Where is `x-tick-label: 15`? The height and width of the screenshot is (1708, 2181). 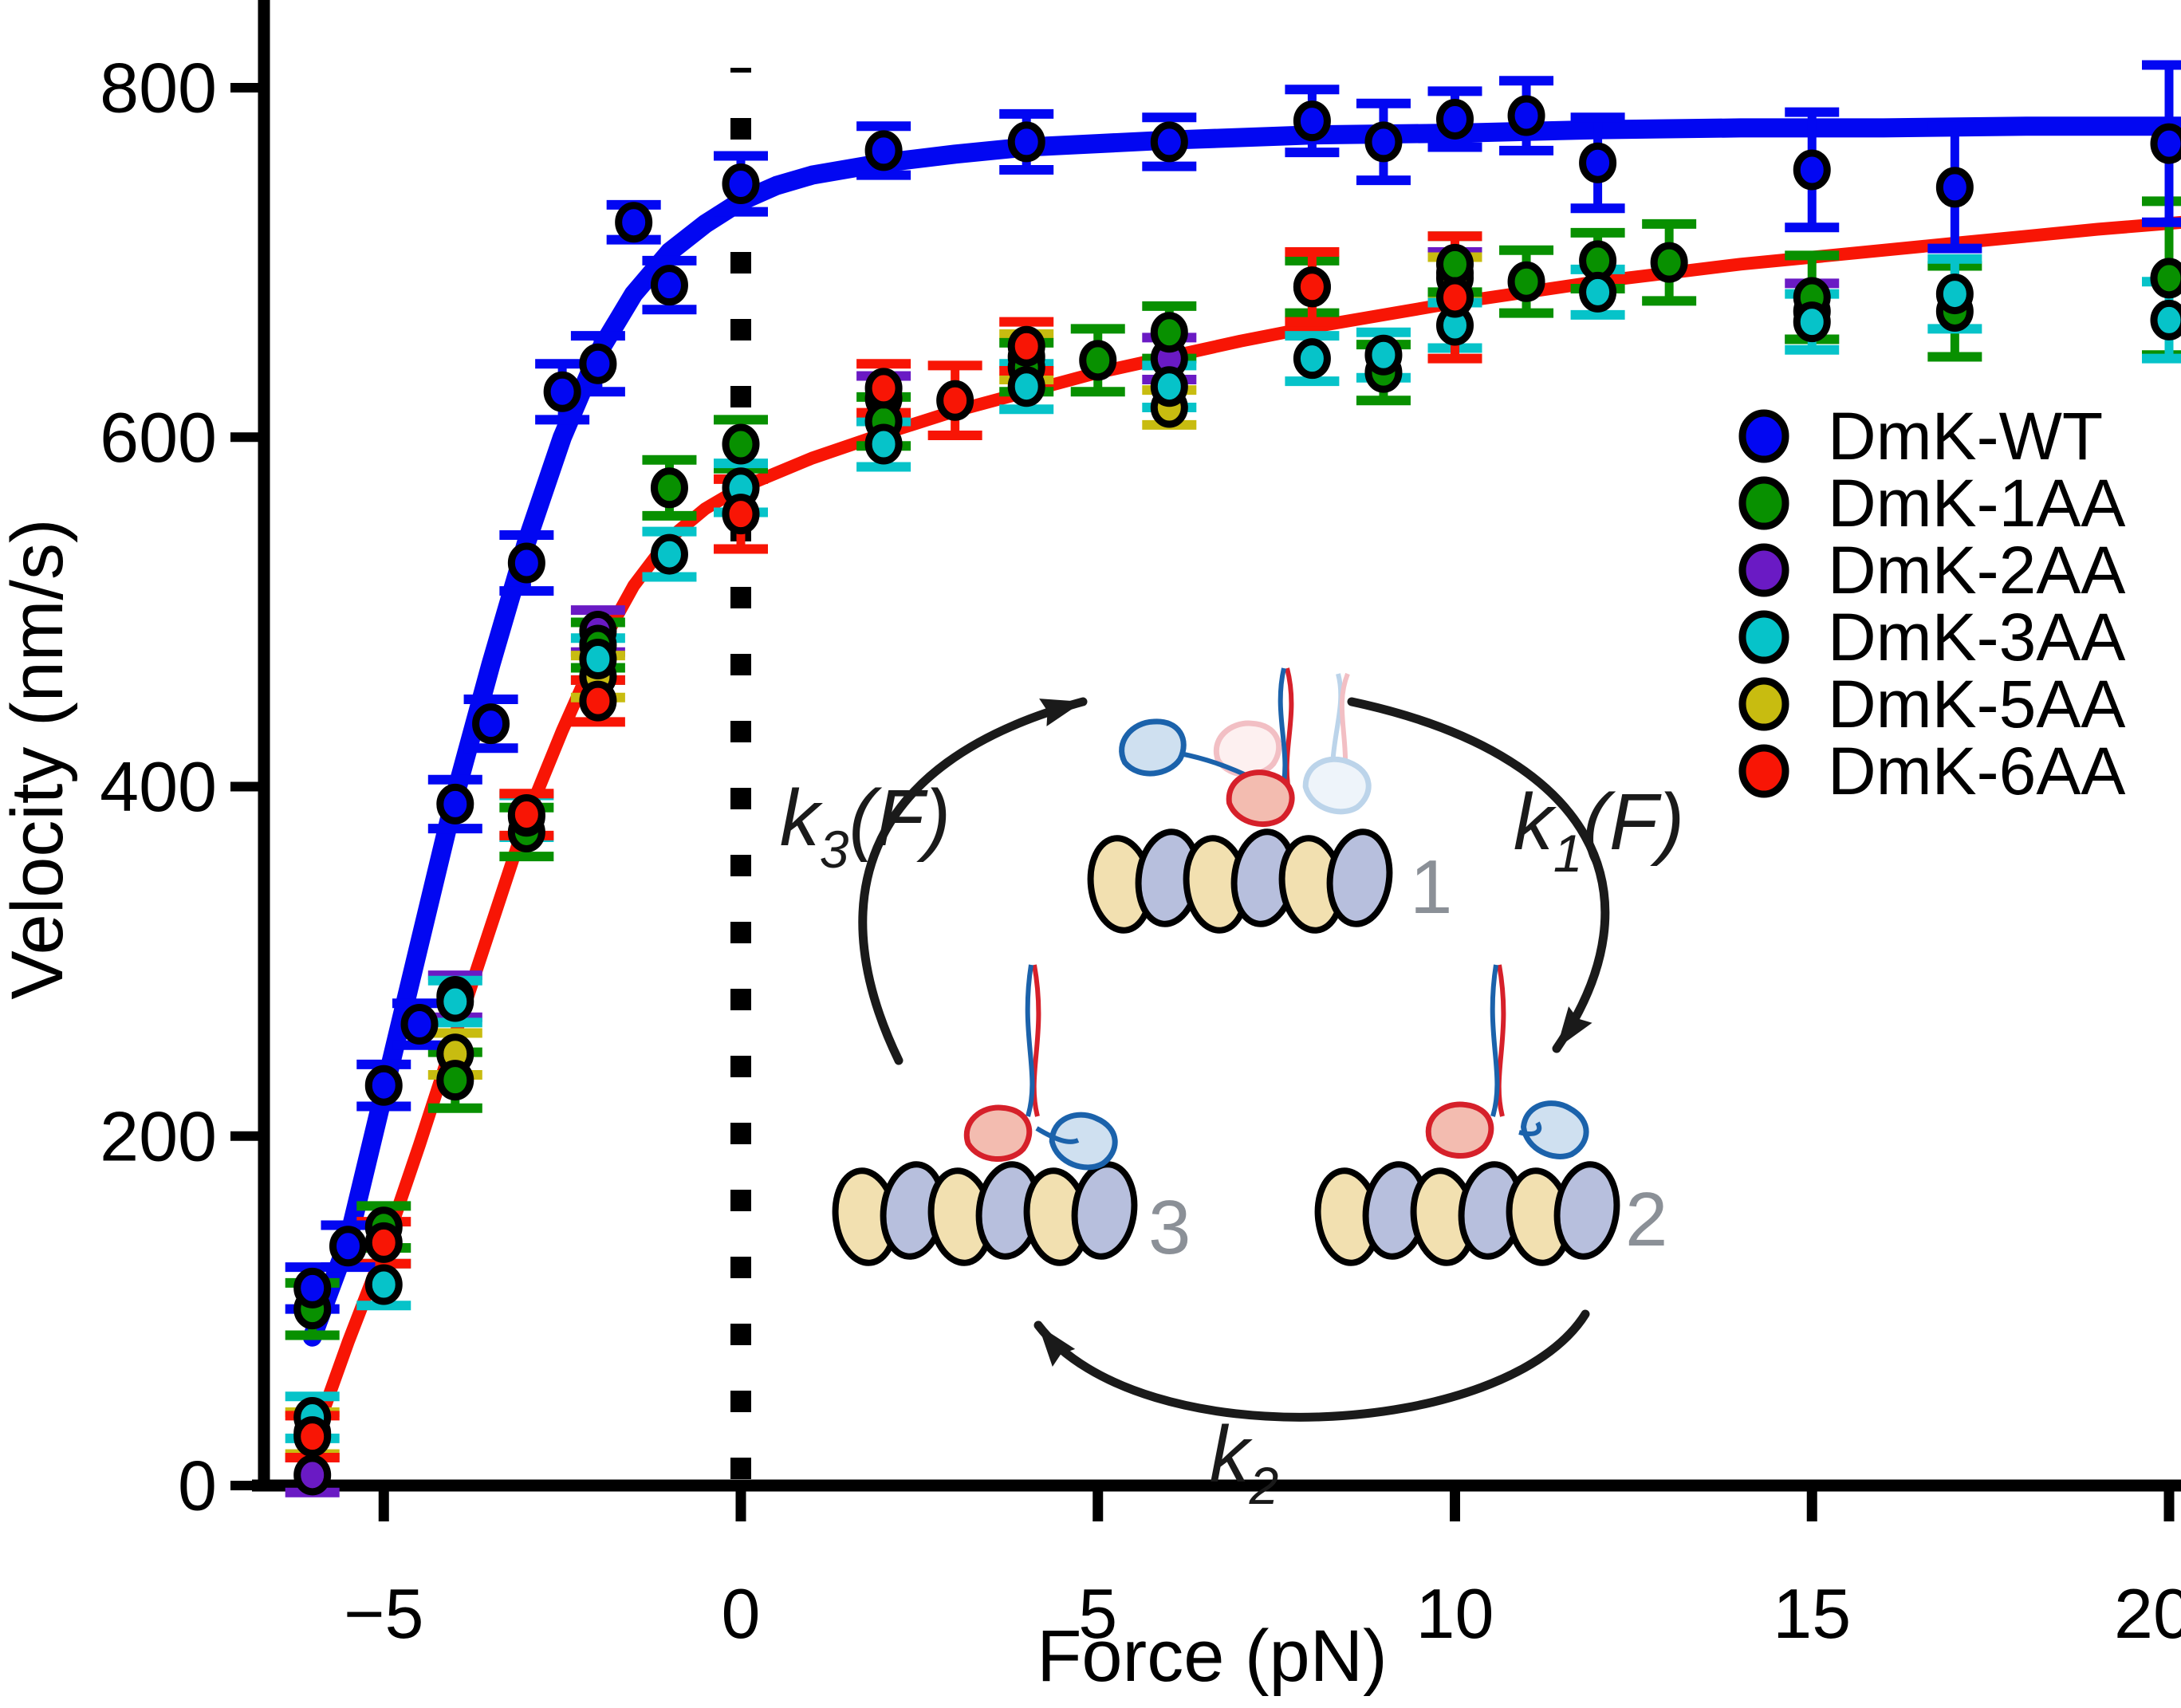 x-tick-label: 15 is located at coordinates (1812, 1613).